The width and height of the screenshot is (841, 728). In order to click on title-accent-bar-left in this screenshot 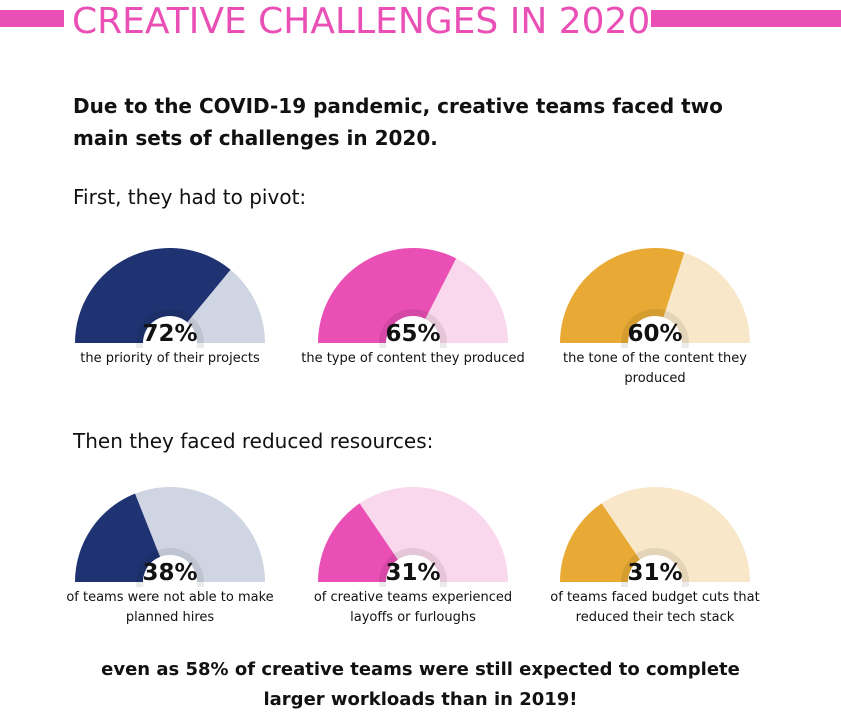, I will do `click(32, 18)`.